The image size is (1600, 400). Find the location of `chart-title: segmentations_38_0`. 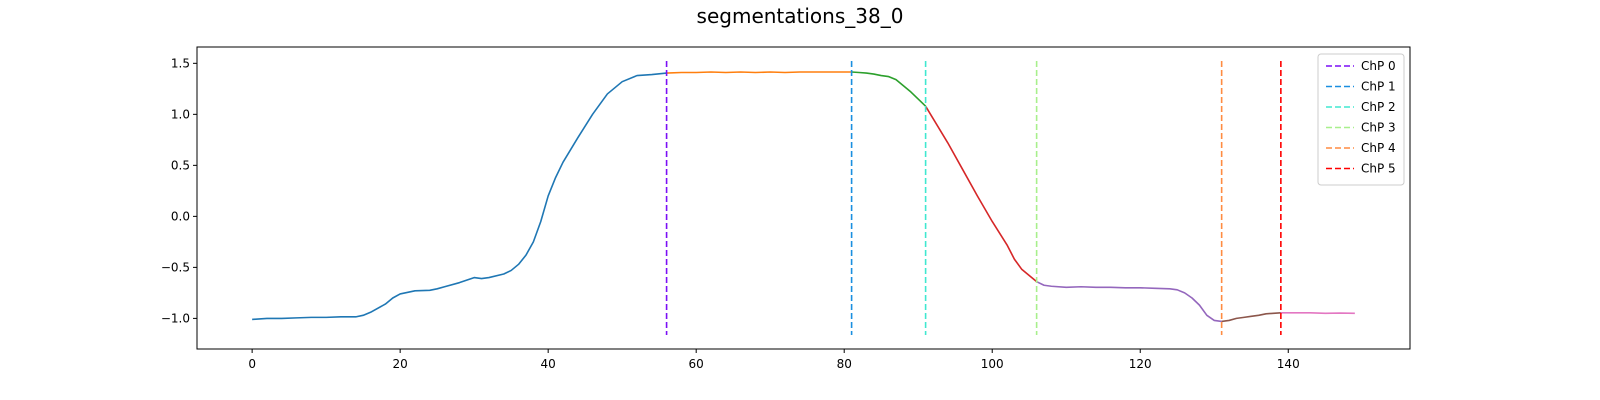

chart-title: segmentations_38_0 is located at coordinates (800, 16).